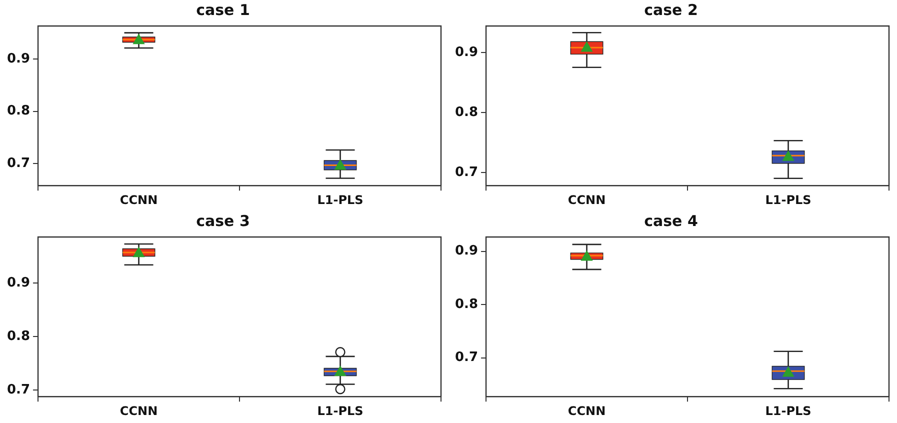 The image size is (897, 423). What do you see at coordinates (671, 221) in the screenshot?
I see `chart-title: case 4` at bounding box center [671, 221].